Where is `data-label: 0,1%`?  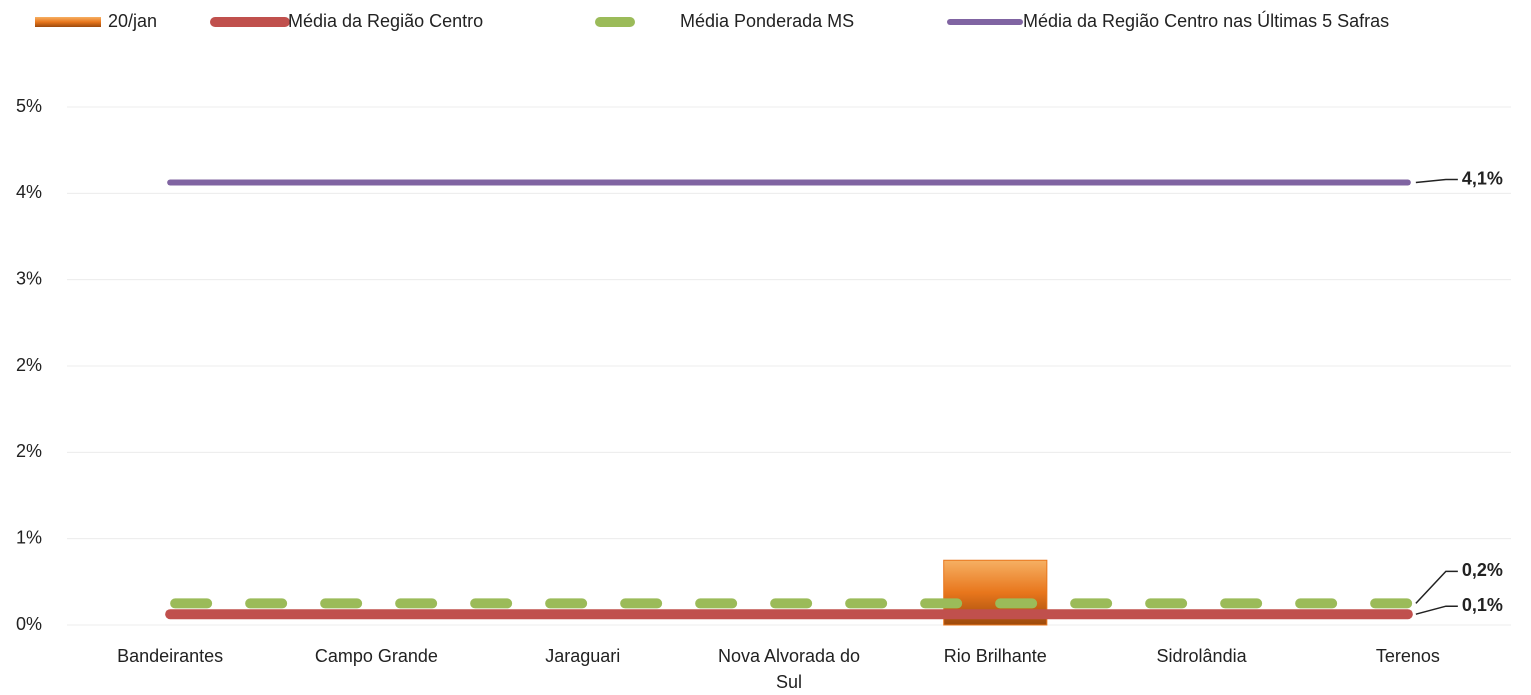 data-label: 0,1% is located at coordinates (1482, 605).